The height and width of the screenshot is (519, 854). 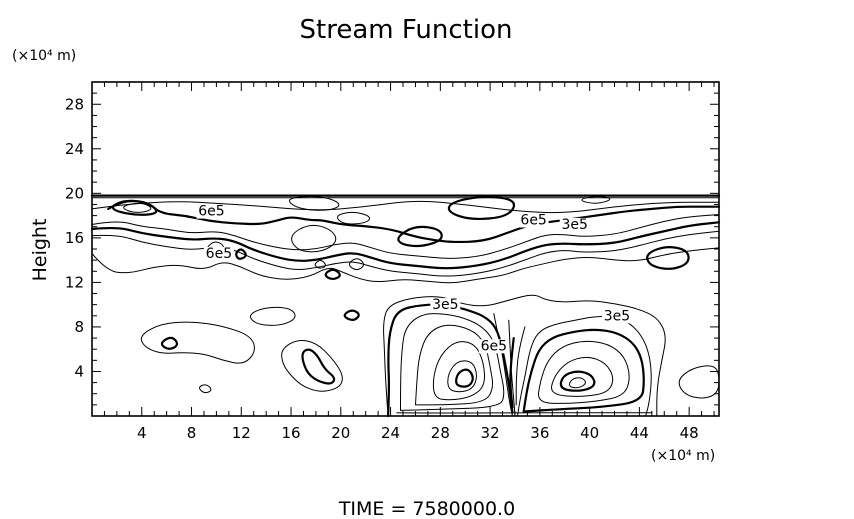 What do you see at coordinates (539, 433) in the screenshot?
I see `x-tick-label: 36` at bounding box center [539, 433].